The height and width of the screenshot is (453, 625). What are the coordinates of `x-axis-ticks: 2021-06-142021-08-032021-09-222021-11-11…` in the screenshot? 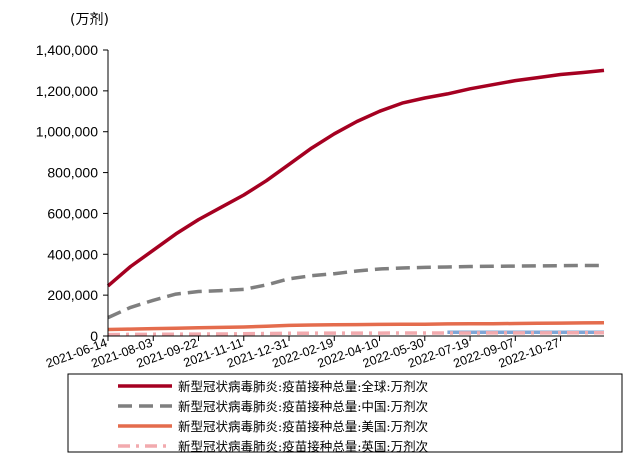 It's located at (302, 353).